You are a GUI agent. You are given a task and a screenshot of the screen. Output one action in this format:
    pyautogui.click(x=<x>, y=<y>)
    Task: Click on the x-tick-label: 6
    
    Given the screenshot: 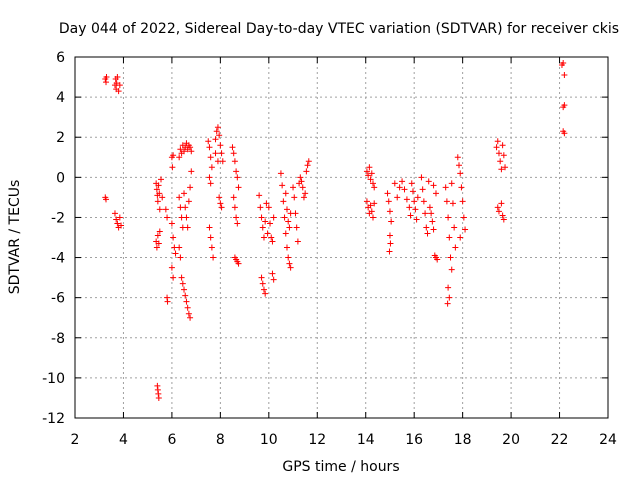 What is the action you would take?
    pyautogui.click(x=171, y=440)
    